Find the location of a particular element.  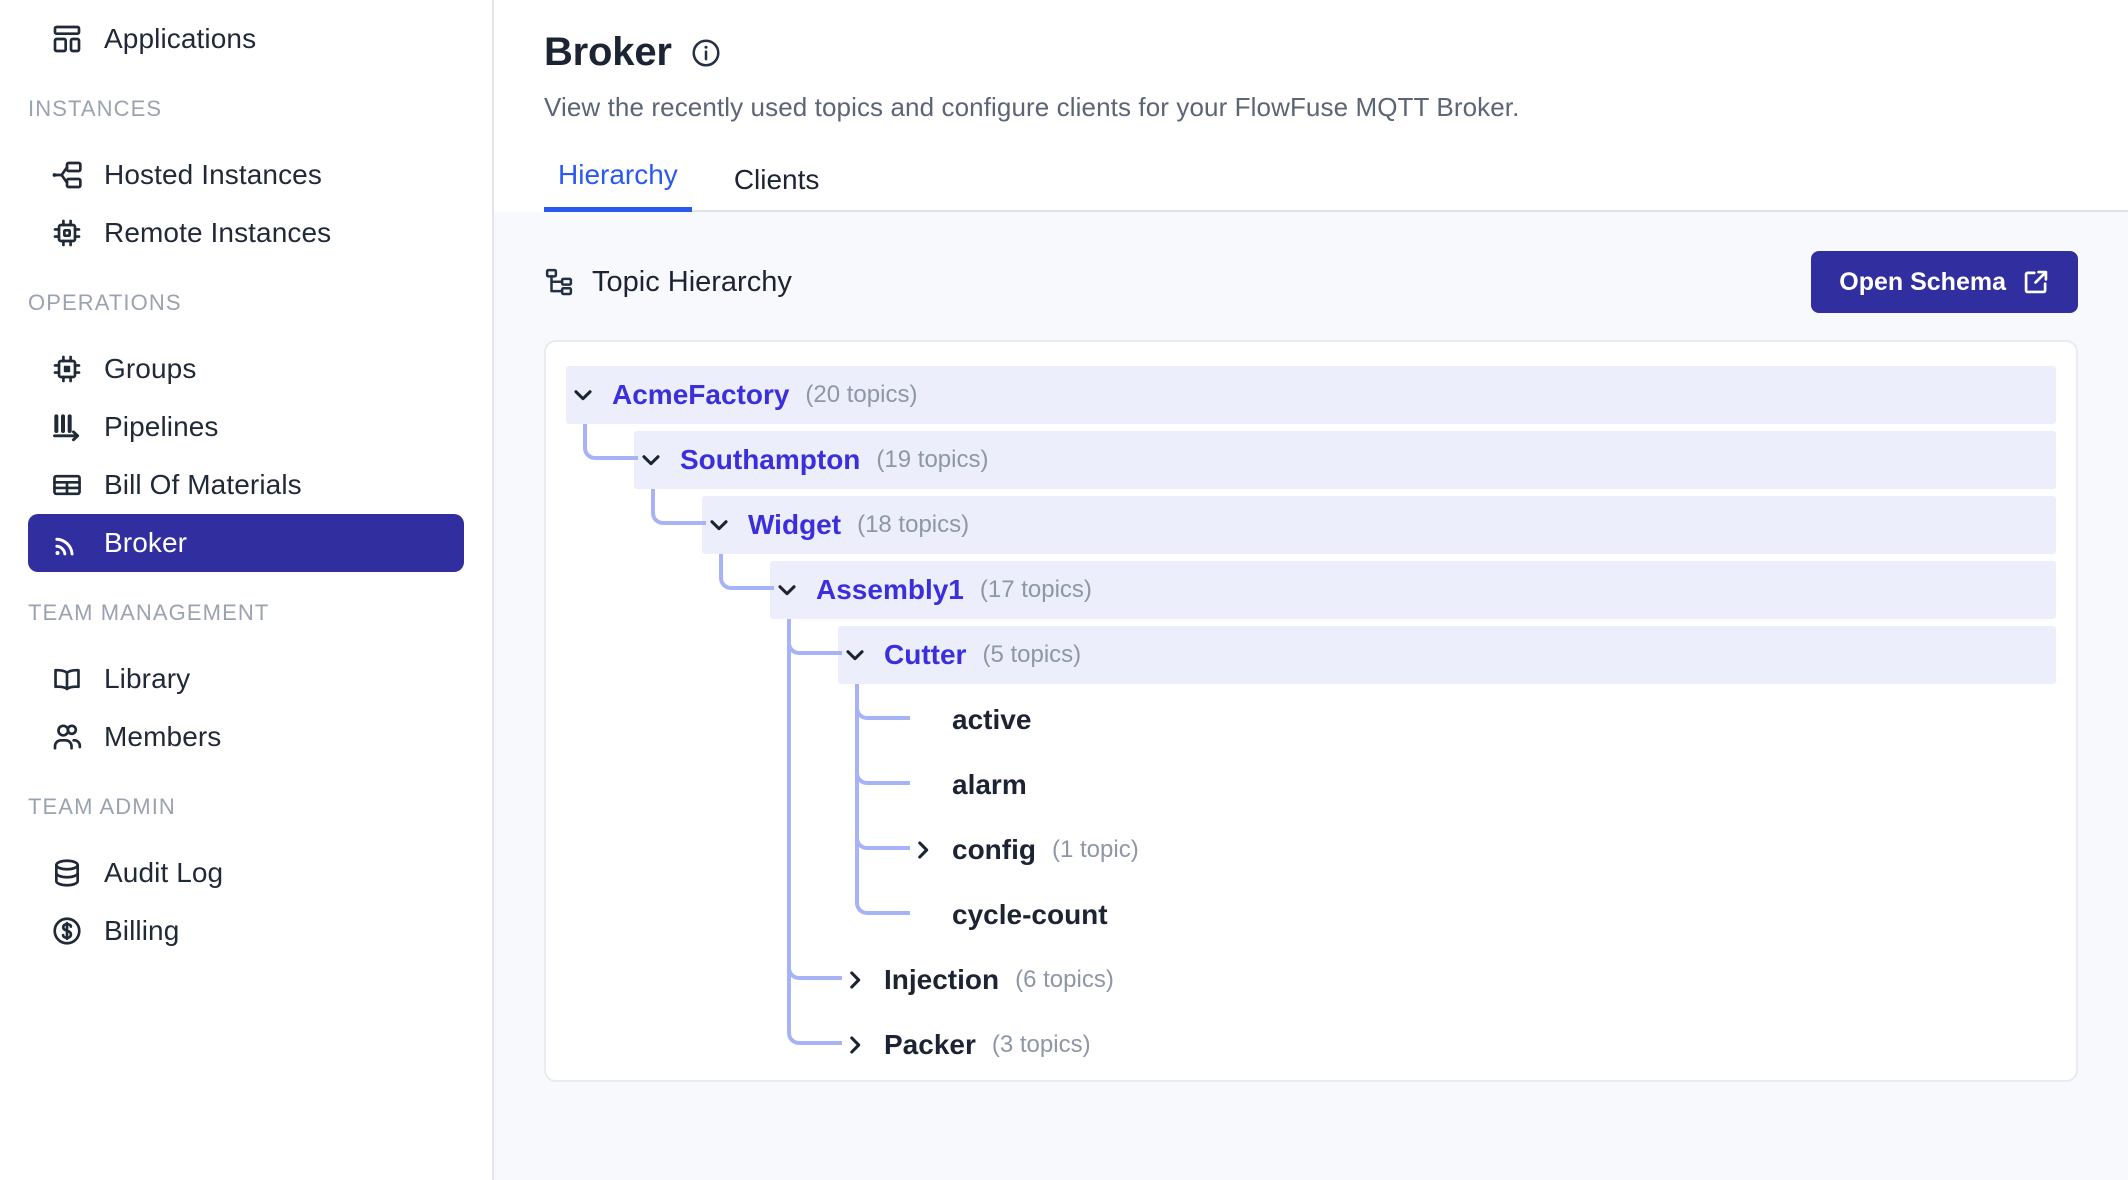

tree-node-label: config is located at coordinates (994, 849).